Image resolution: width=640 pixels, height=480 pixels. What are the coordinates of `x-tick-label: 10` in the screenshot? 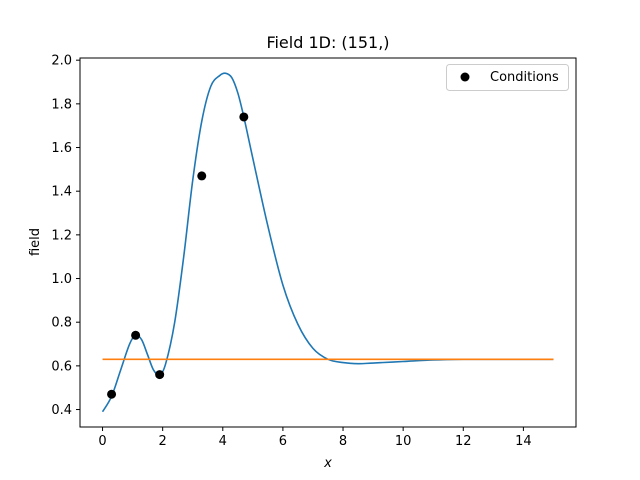 It's located at (403, 441).